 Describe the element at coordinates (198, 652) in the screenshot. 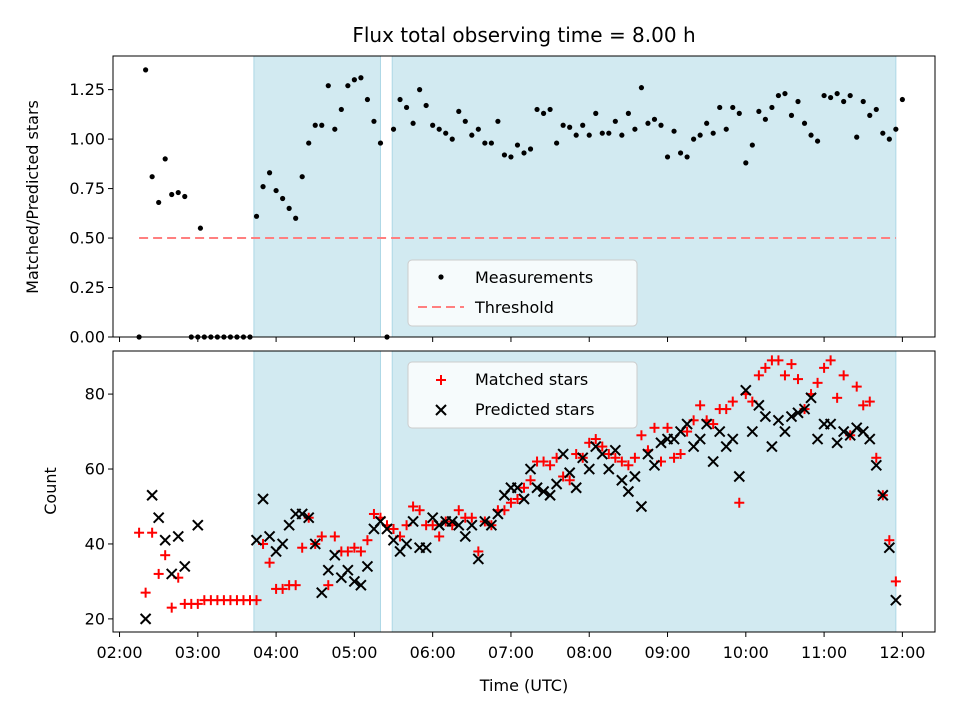

I see `x-tick-label: 03:00` at that location.